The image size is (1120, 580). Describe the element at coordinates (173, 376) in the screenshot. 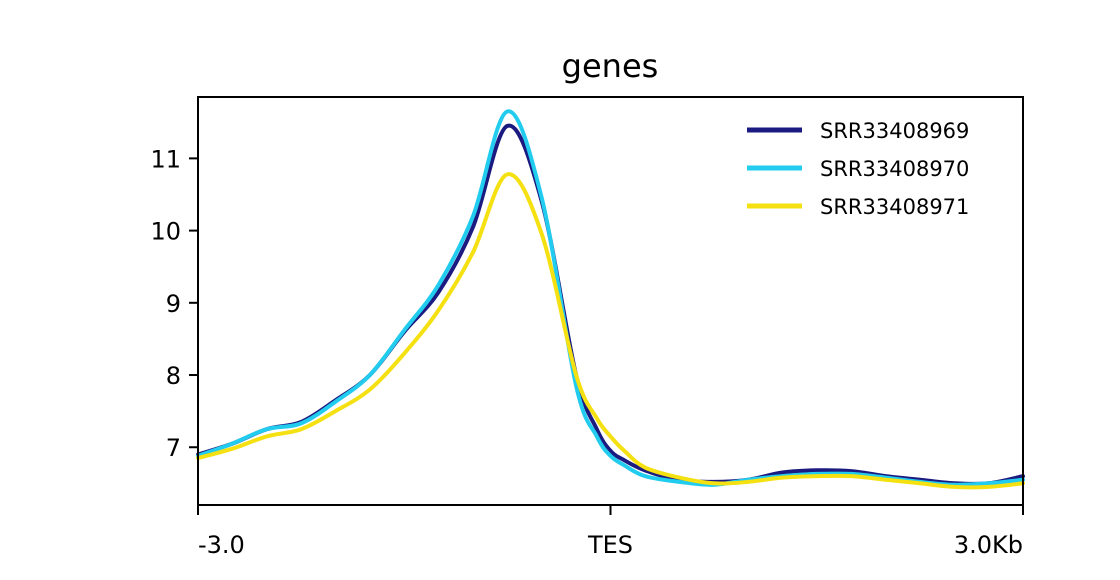

I see `y-tick-label: 8` at that location.